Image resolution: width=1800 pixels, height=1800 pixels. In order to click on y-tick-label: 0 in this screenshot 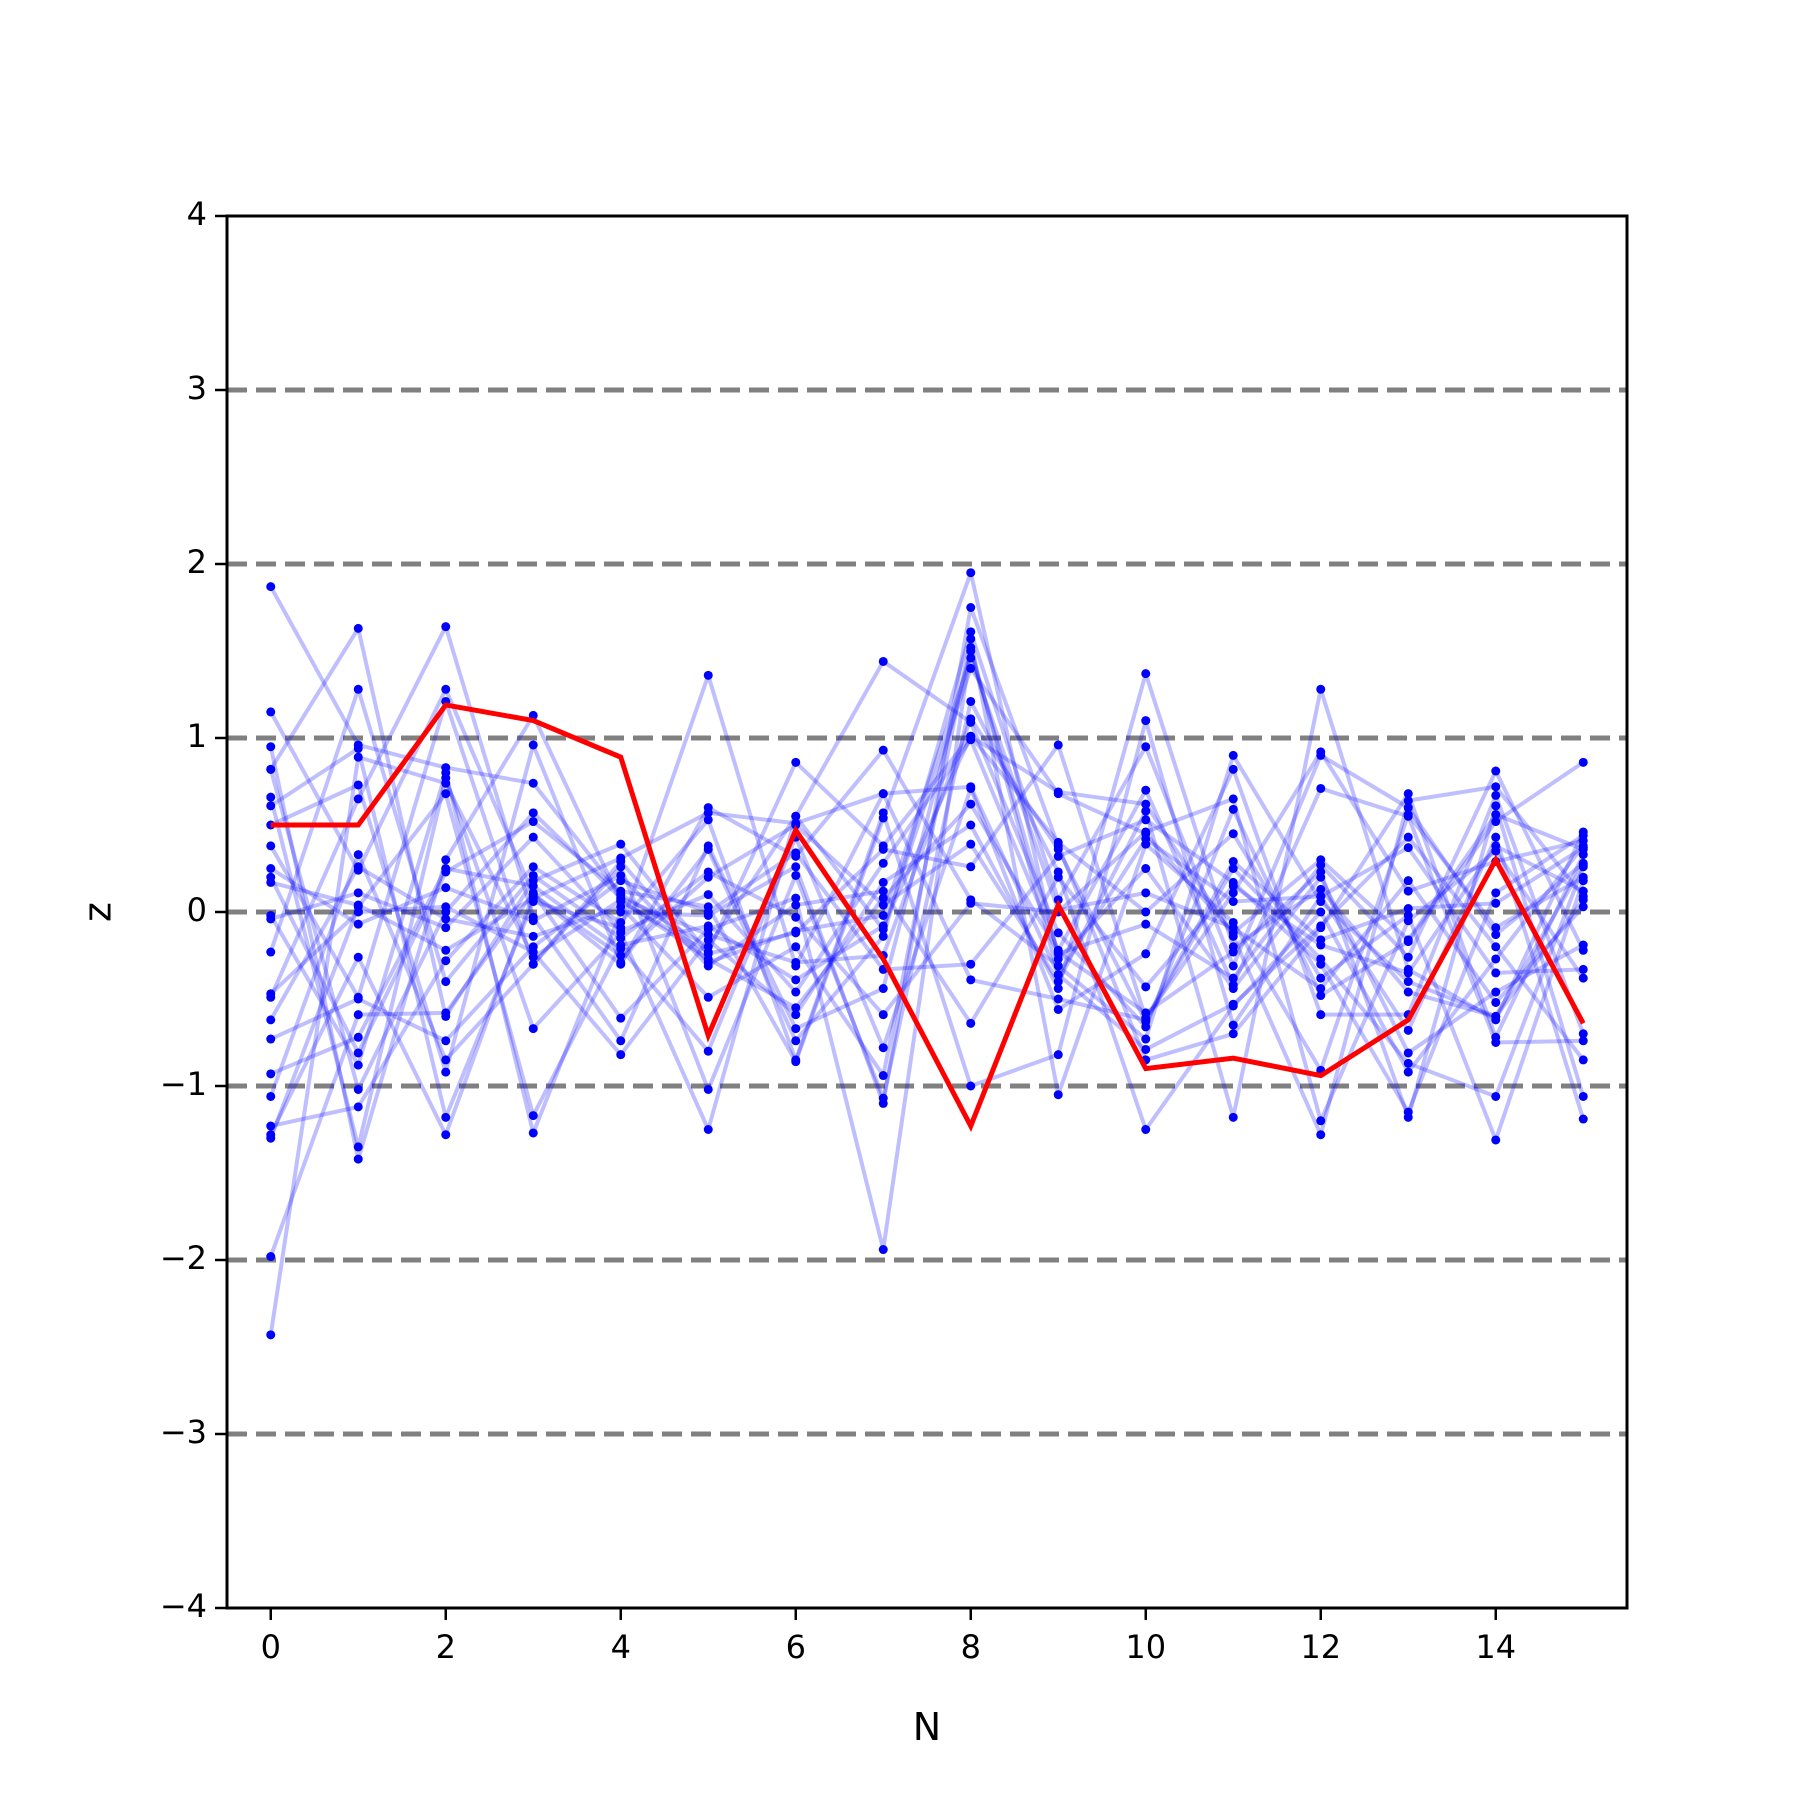, I will do `click(197, 910)`.